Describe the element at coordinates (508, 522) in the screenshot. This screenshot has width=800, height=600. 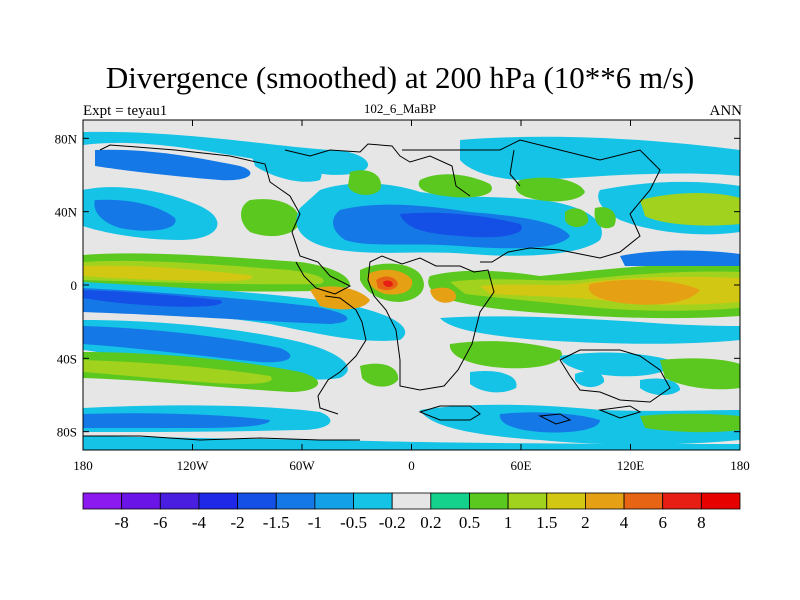
I see `colorbar-label: 1` at that location.